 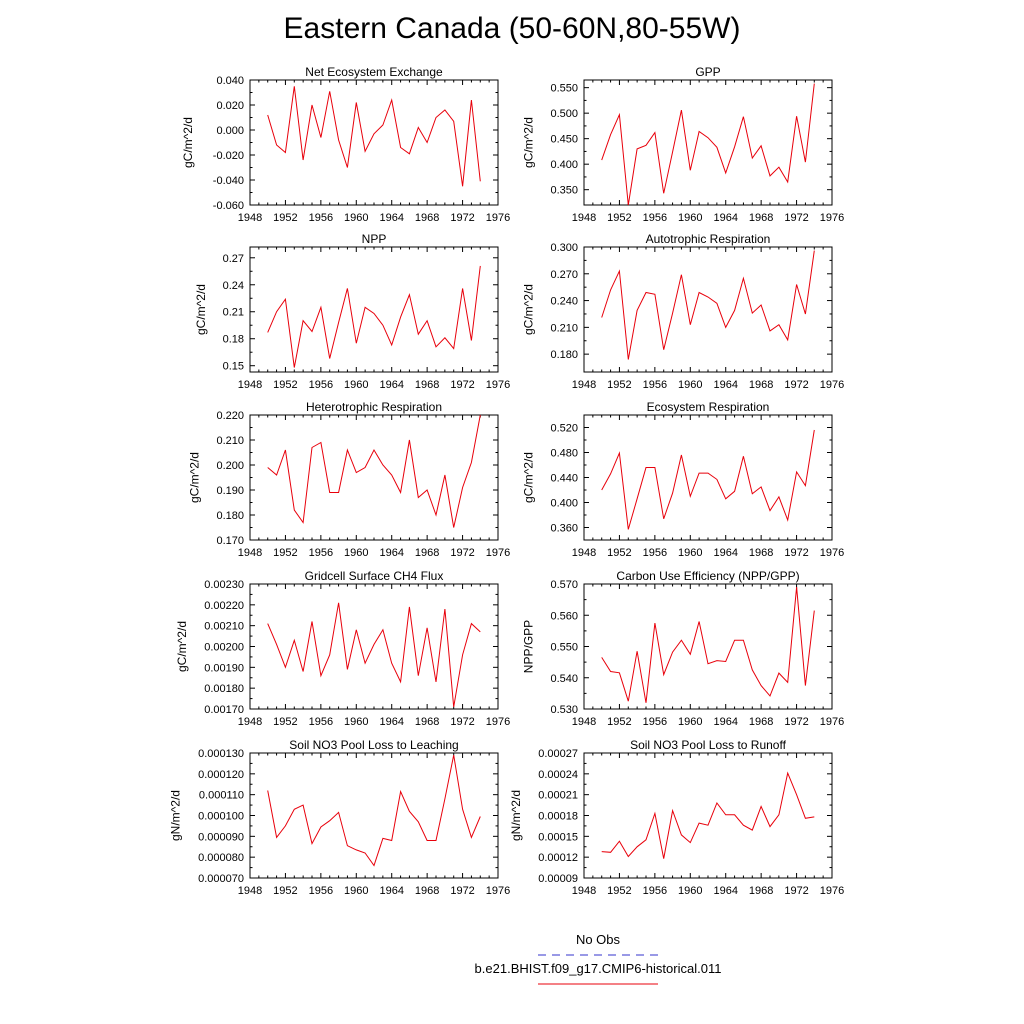 What do you see at coordinates (707, 576) in the screenshot?
I see `panel-title: Carbon Use Efficiency (NPP/GPP)` at bounding box center [707, 576].